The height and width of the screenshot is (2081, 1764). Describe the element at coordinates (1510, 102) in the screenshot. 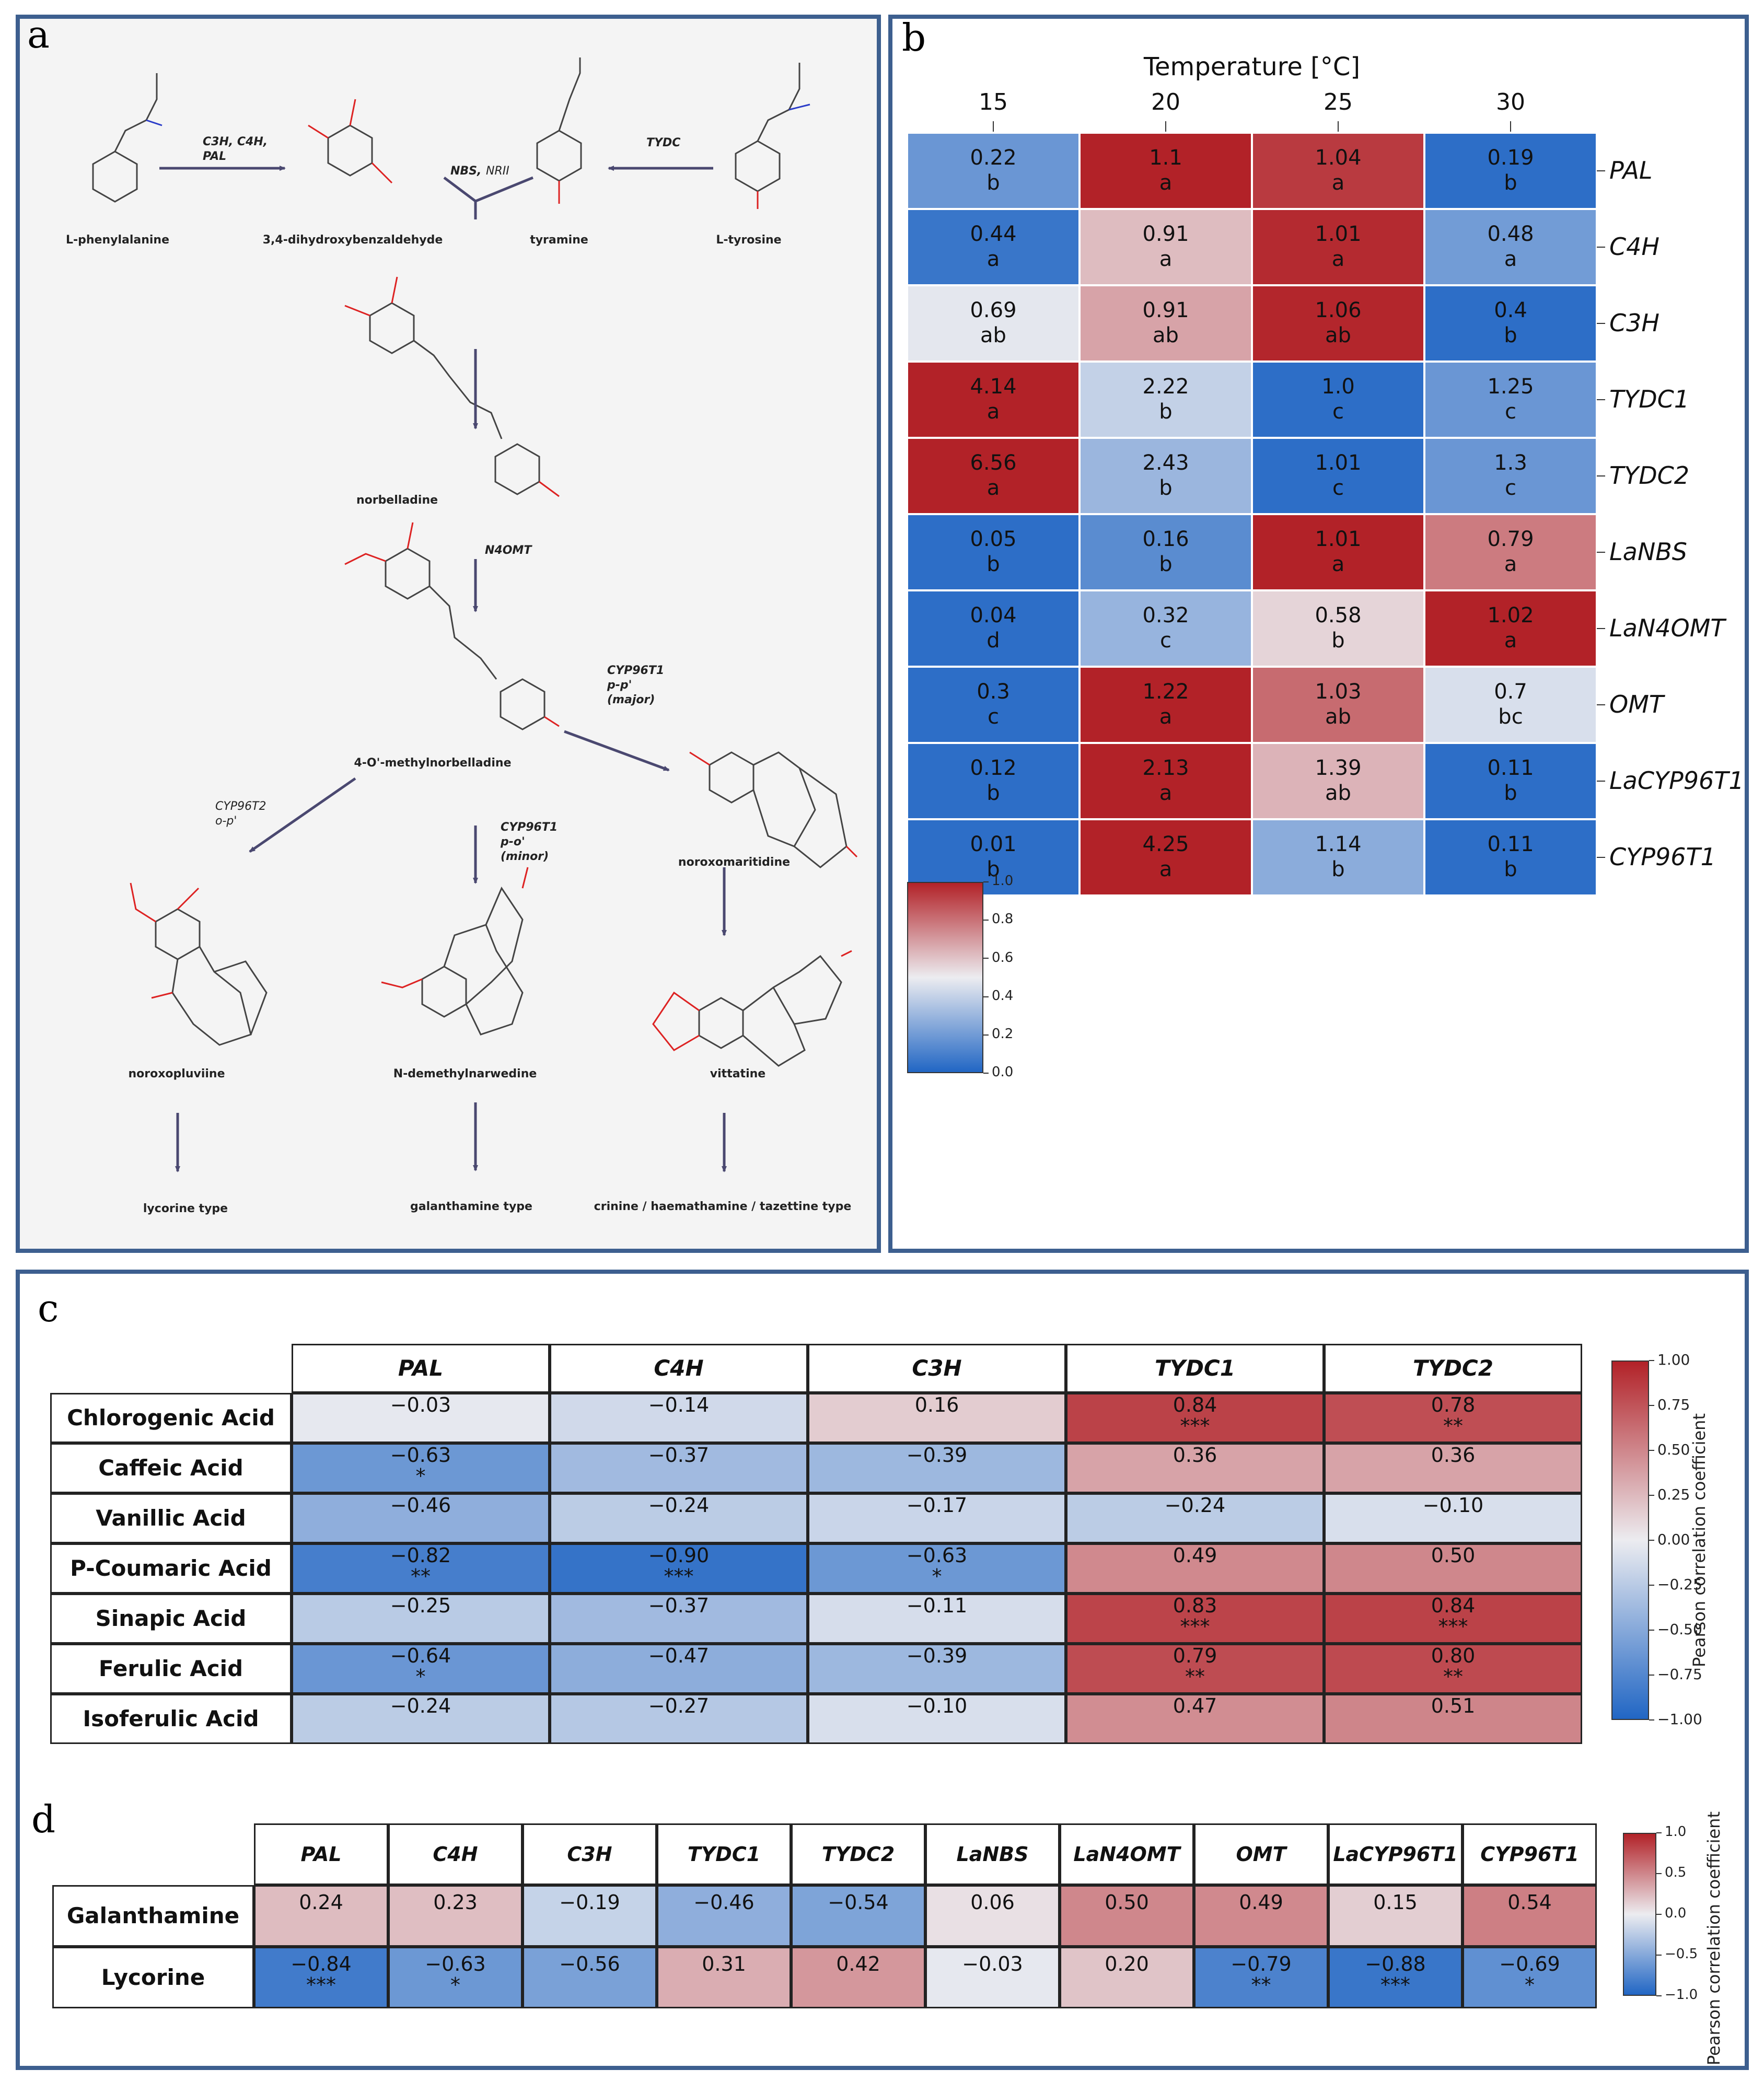

I see `heatmap-b-x-tick-label: 30` at that location.